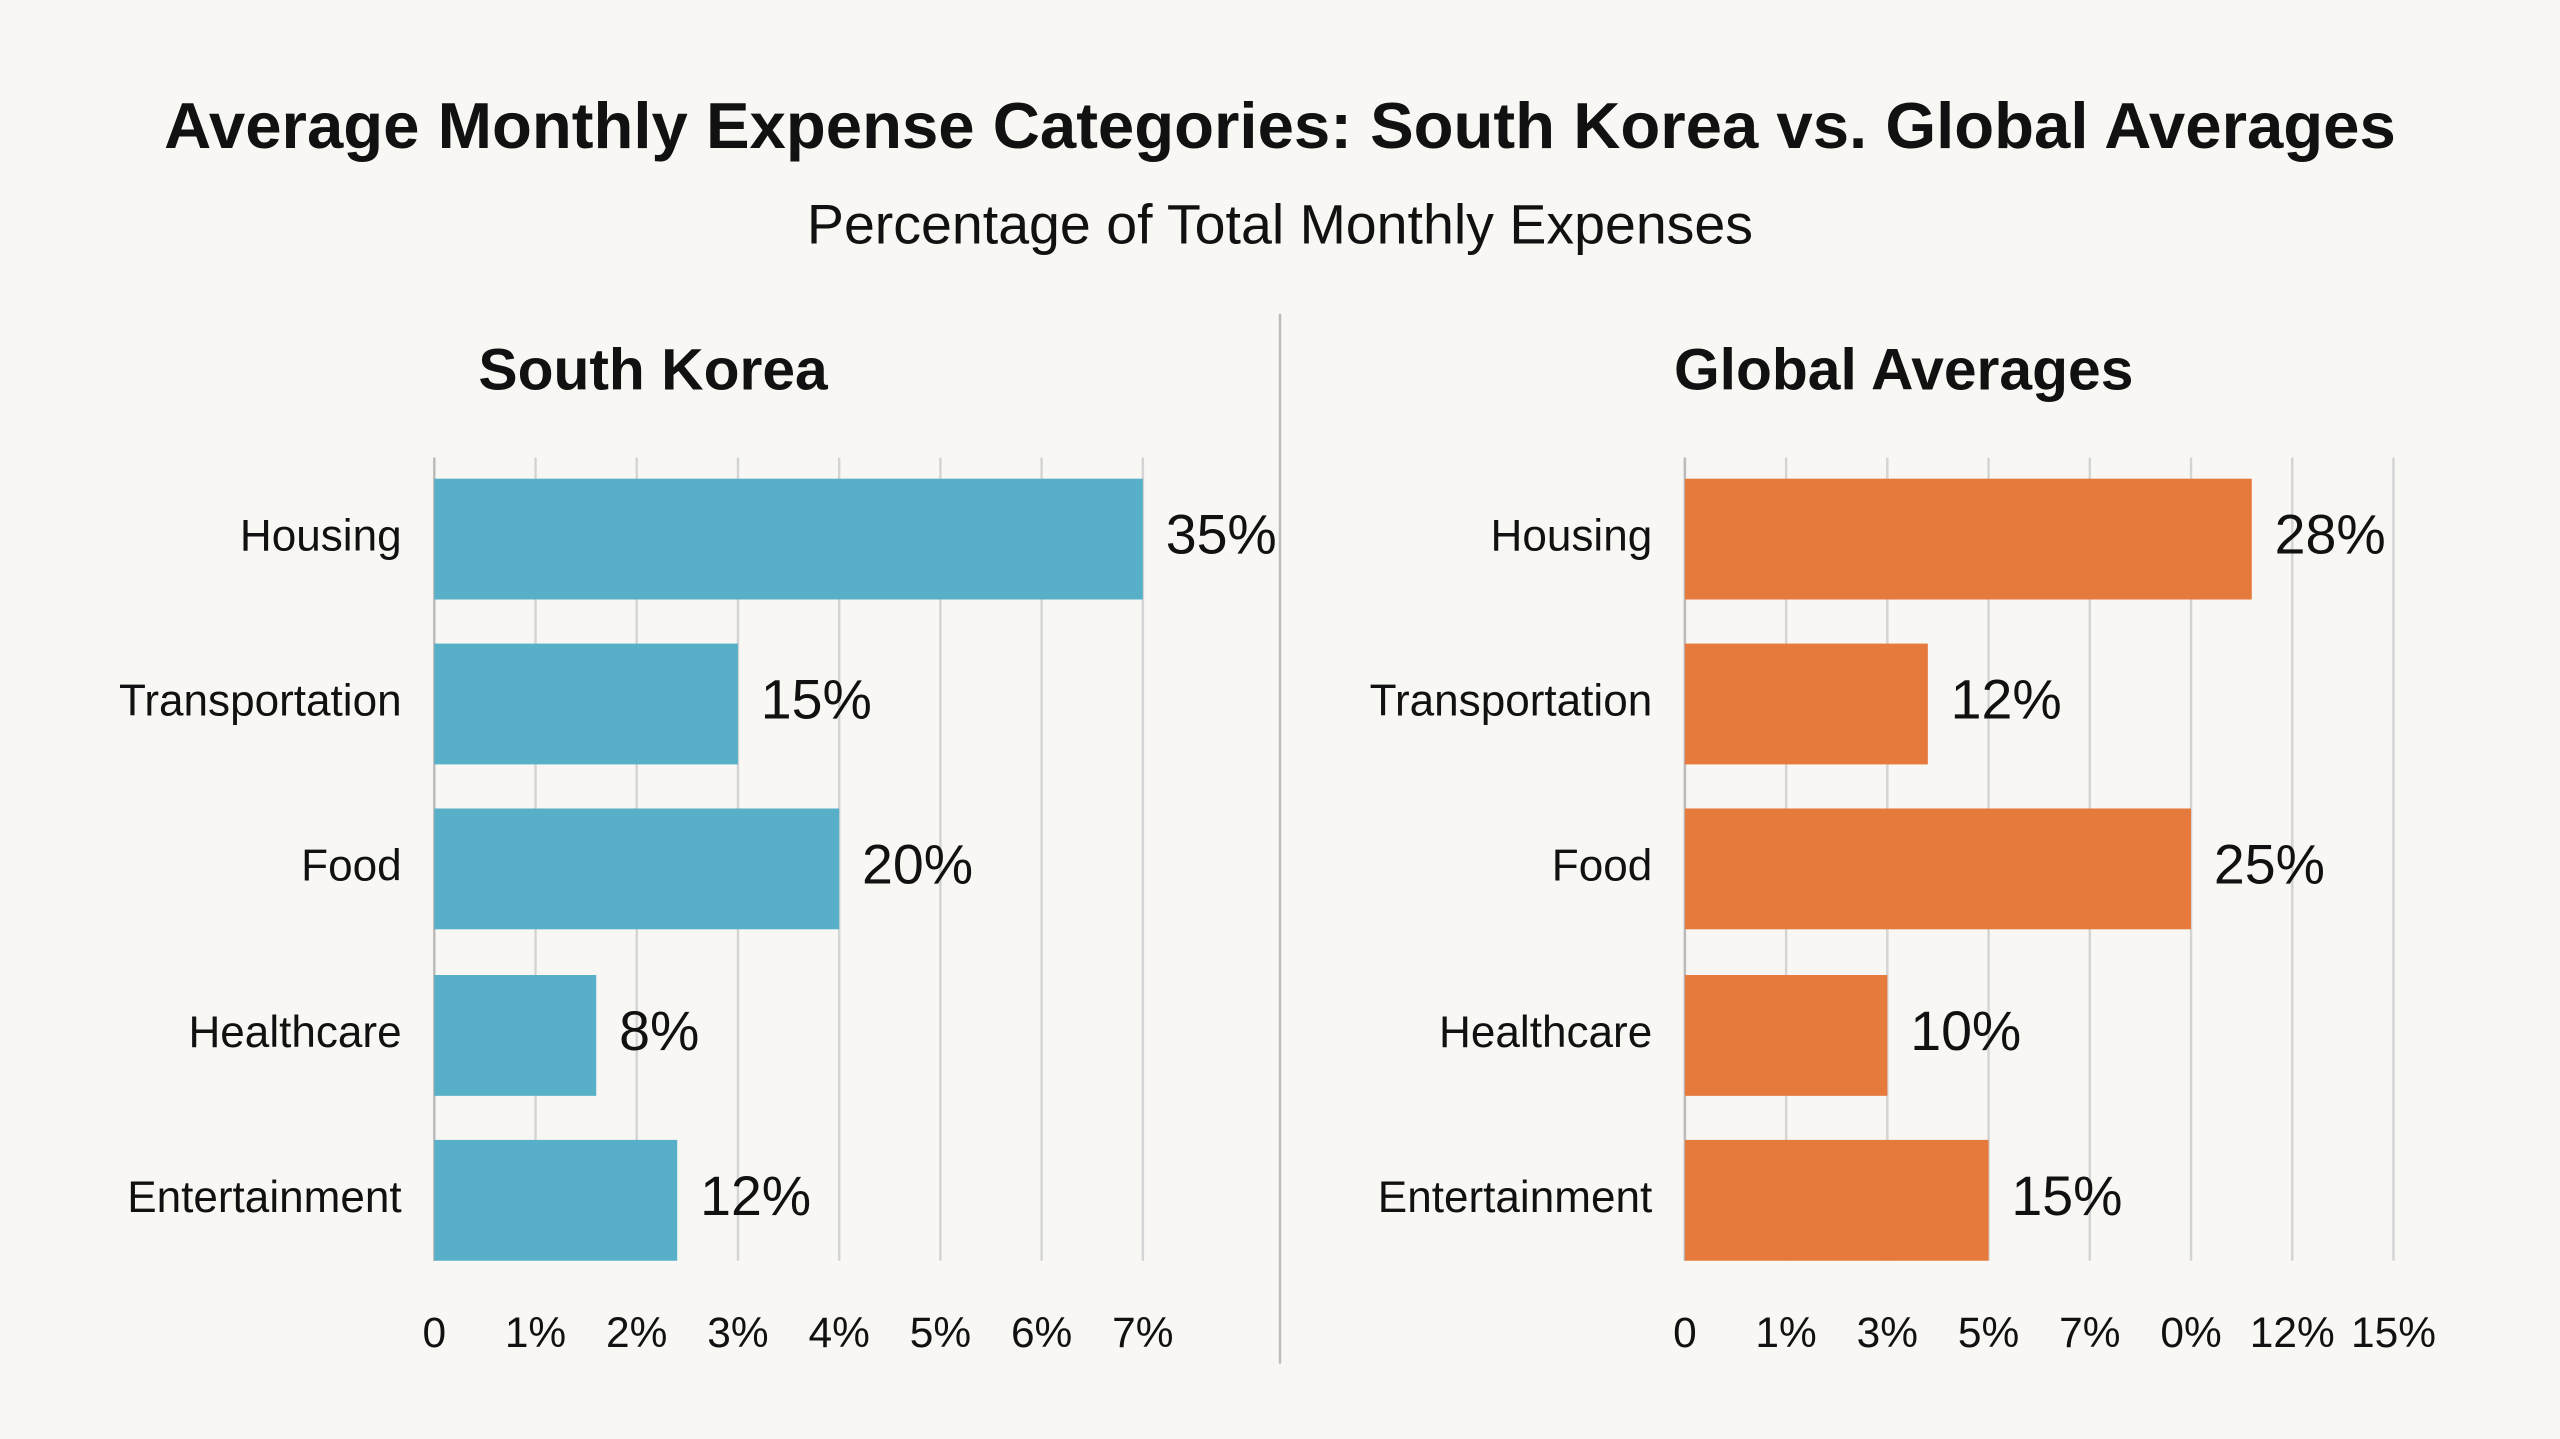  I want to click on value-label: 20%, so click(917, 865).